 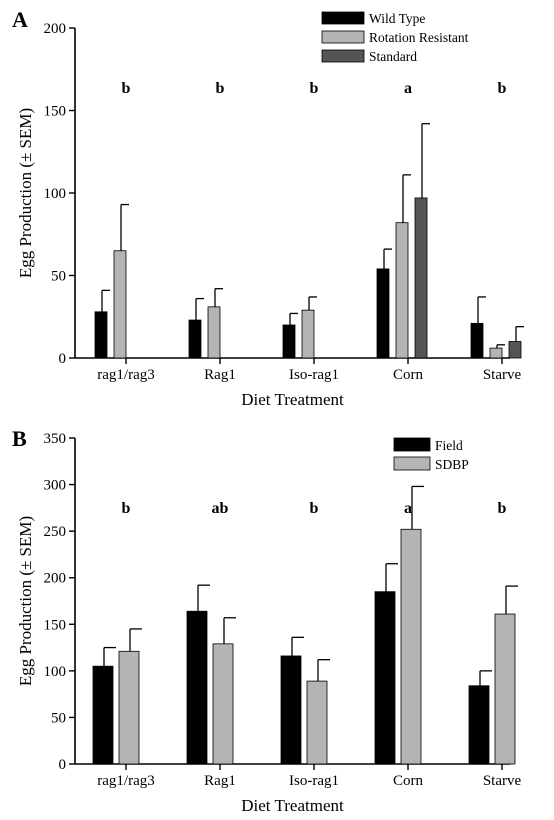 I want to click on legend: Wild Type Rotation Resistant Standard, so click(x=395, y=37).